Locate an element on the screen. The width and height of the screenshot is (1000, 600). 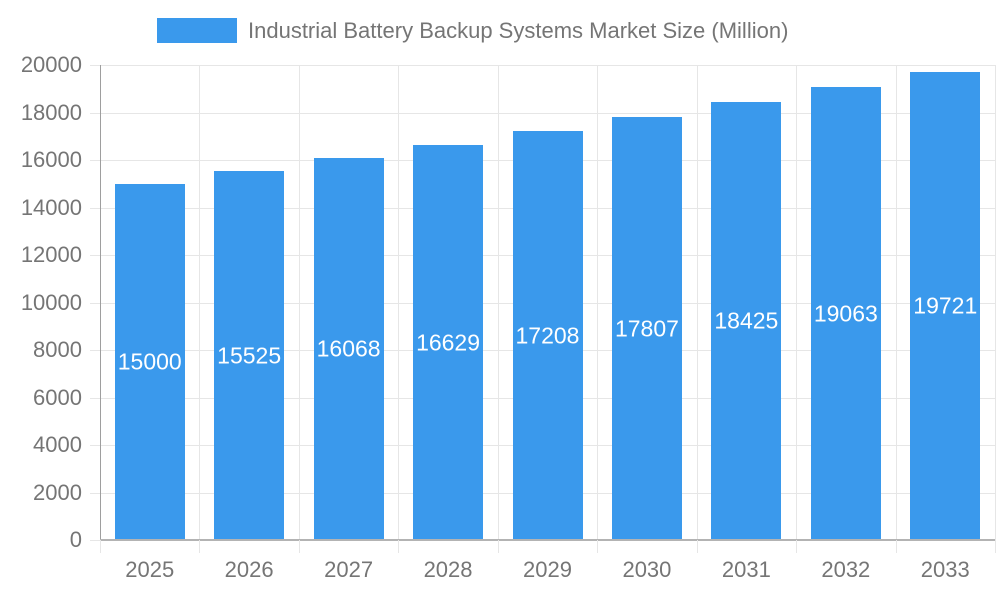
x-tick-label: 2033 is located at coordinates (945, 569).